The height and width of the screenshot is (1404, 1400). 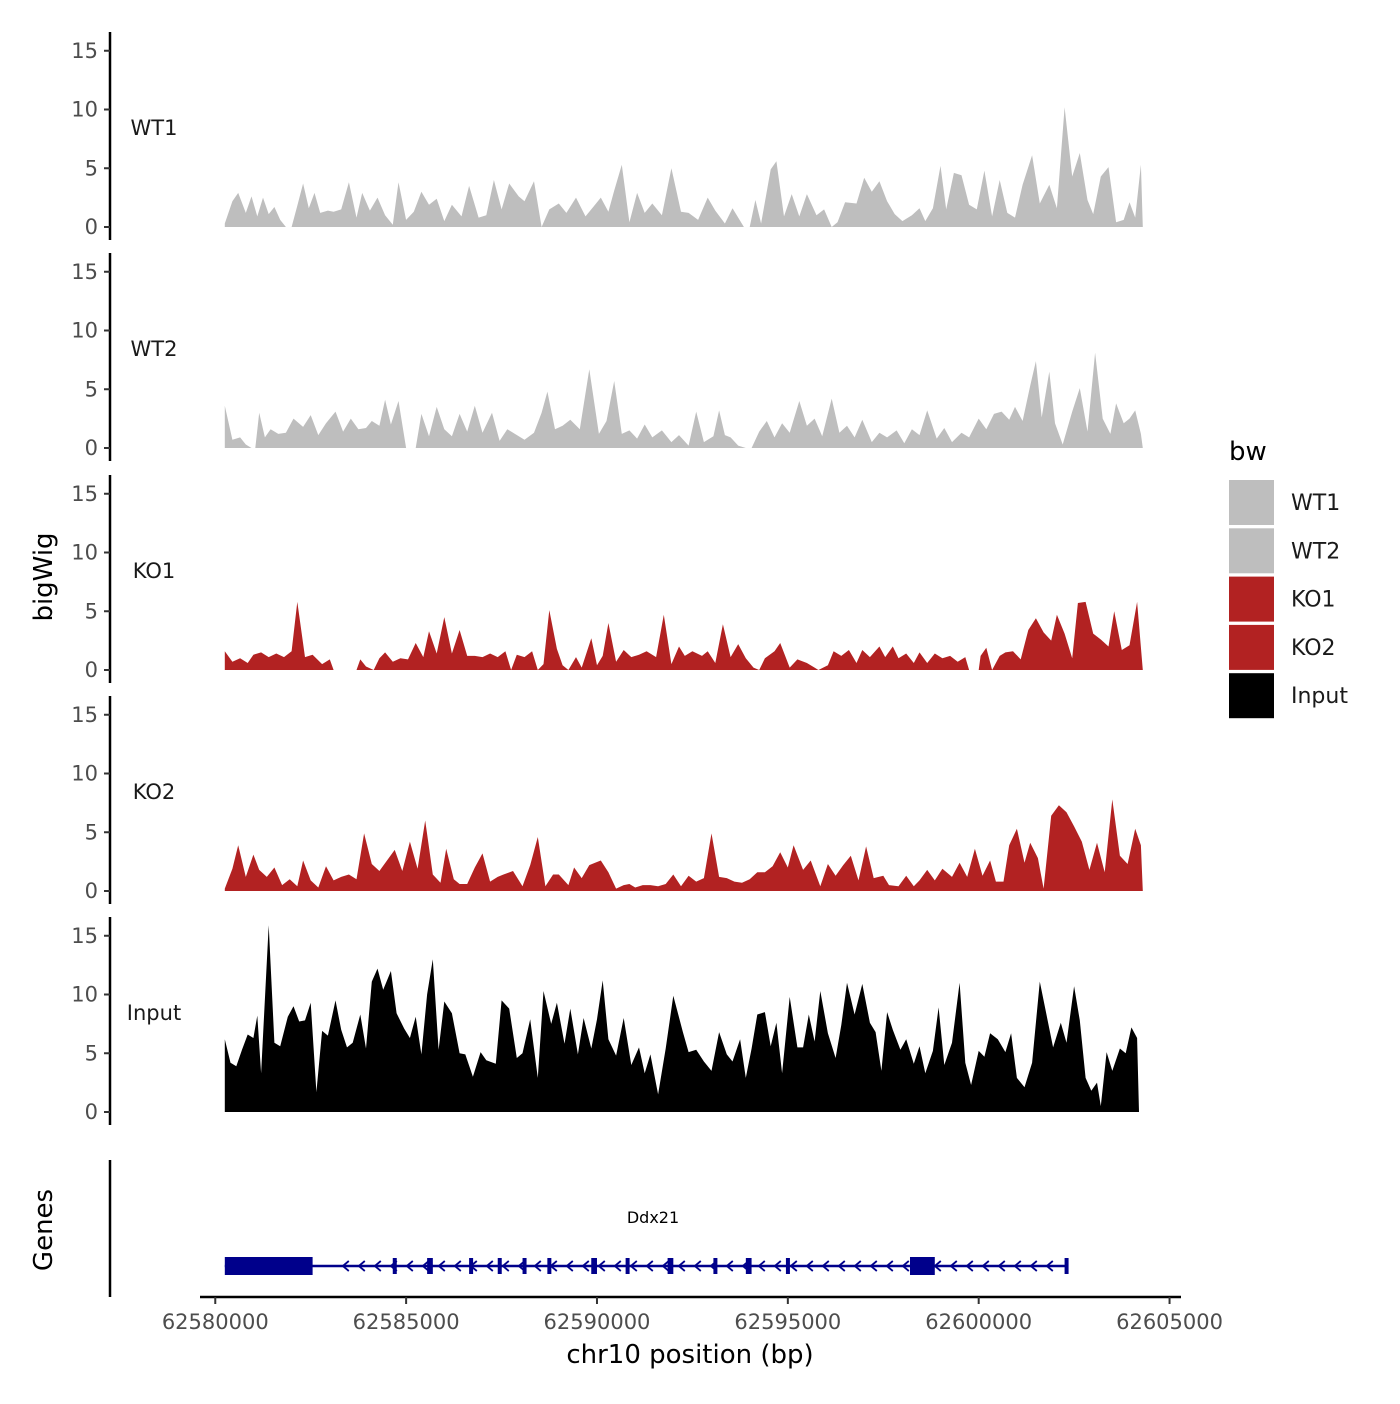 What do you see at coordinates (1315, 503) in the screenshot?
I see `legend-label: WT1` at bounding box center [1315, 503].